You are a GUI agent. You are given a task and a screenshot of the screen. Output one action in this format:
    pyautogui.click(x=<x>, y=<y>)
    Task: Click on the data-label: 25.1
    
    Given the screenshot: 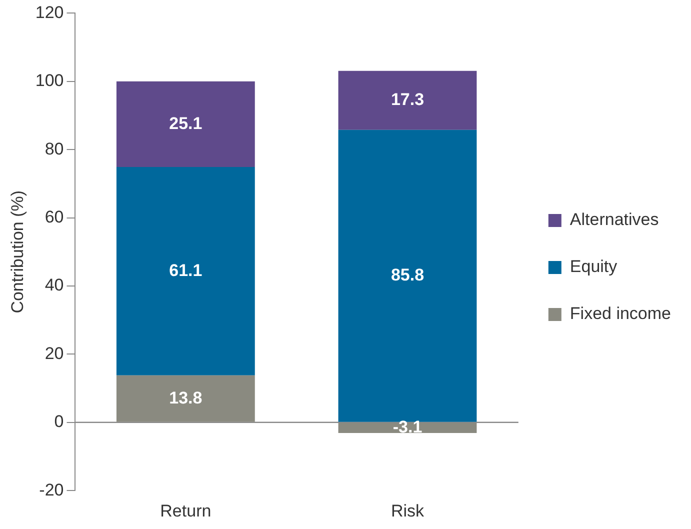 What is the action you would take?
    pyautogui.click(x=185, y=123)
    